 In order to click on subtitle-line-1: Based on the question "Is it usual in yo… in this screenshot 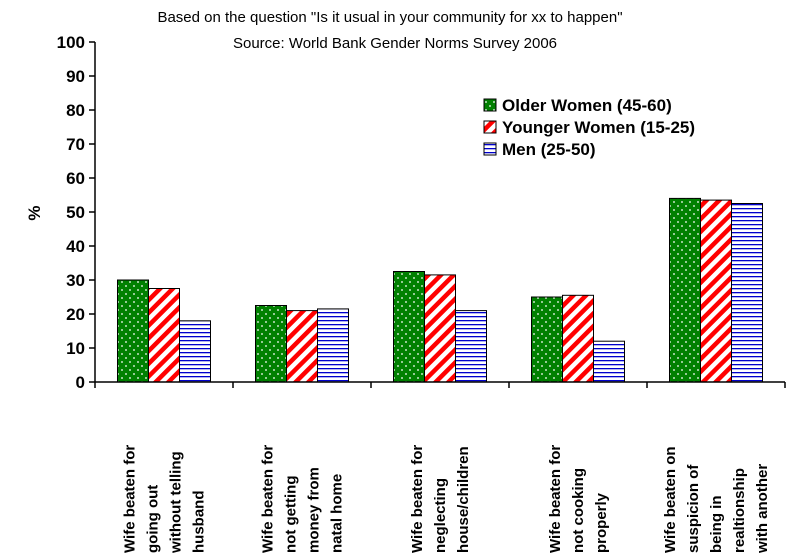, I will do `click(389, 17)`.